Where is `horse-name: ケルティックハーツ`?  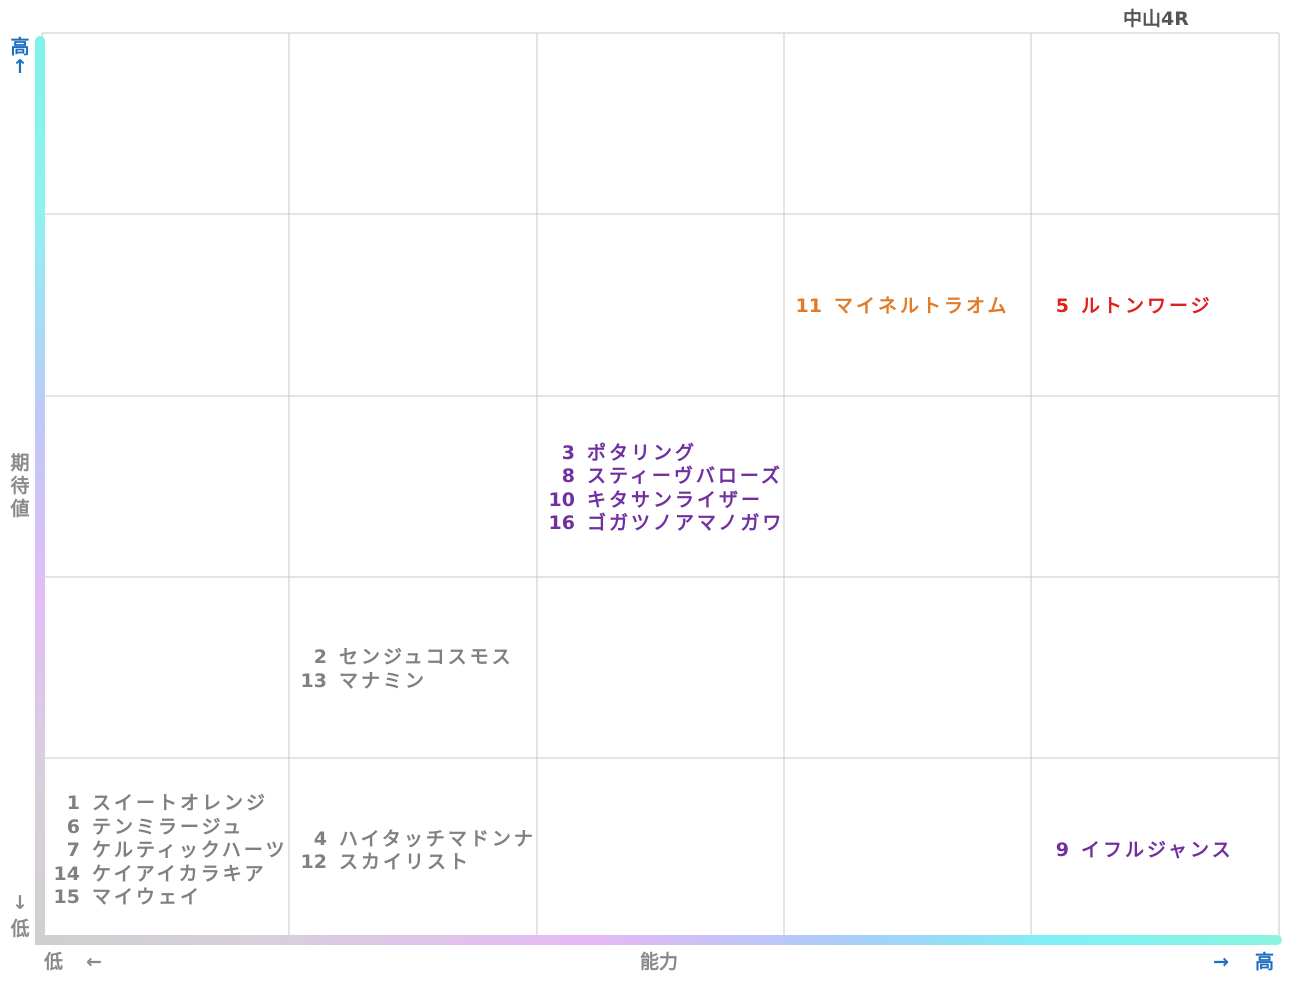
horse-name: ケルティックハーツ is located at coordinates (190, 850).